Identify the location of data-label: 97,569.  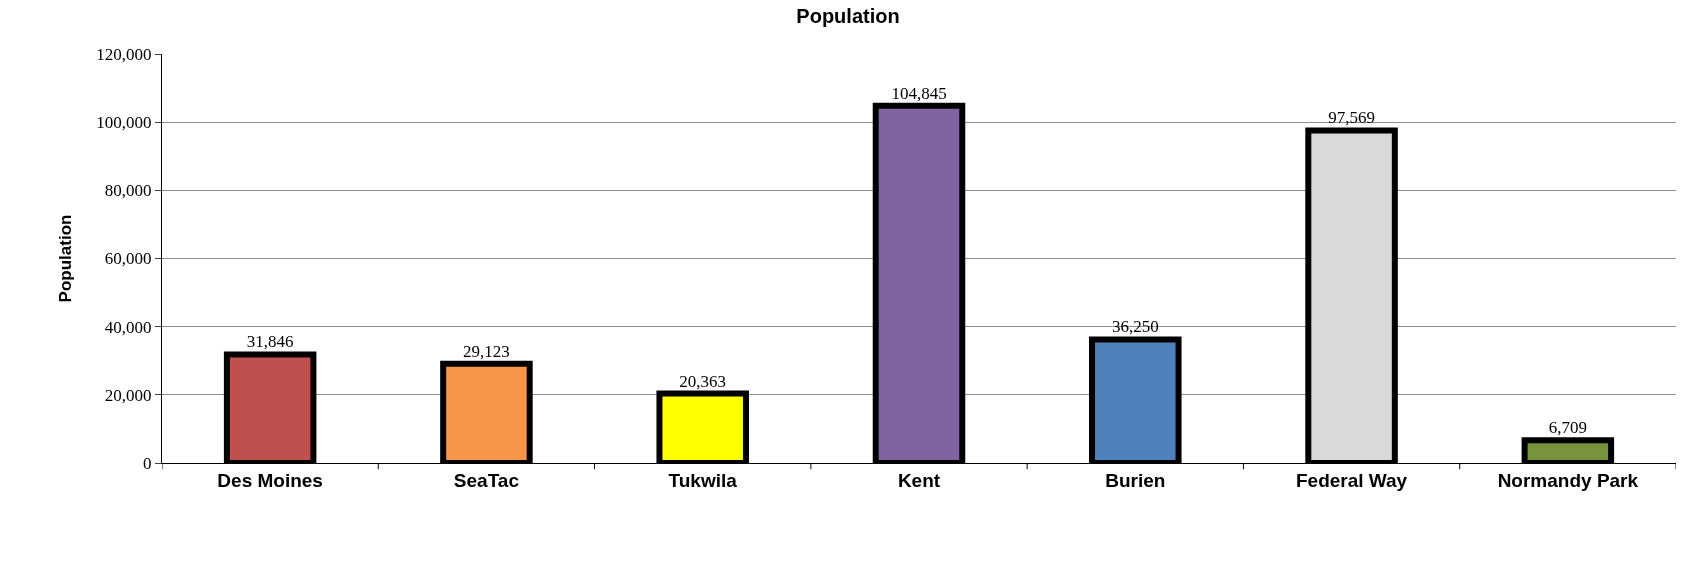
(1351, 118).